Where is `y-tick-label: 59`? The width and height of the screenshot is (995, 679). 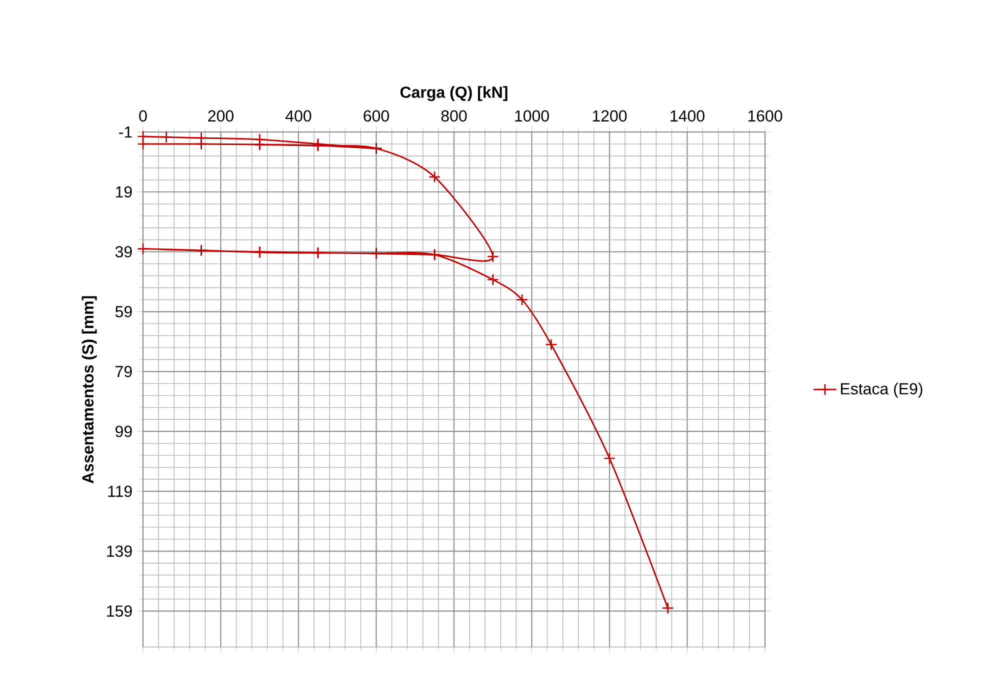 y-tick-label: 59 is located at coordinates (123, 312).